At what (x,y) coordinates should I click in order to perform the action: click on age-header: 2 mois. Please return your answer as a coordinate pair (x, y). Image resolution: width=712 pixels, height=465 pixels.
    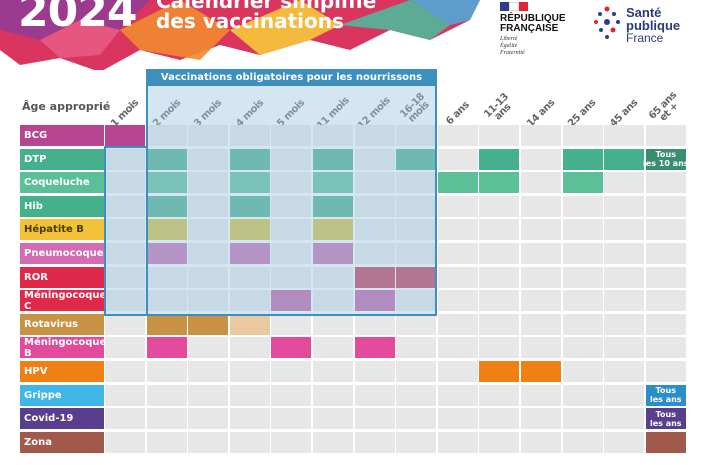
    Looking at the image, I should click on (167, 107).